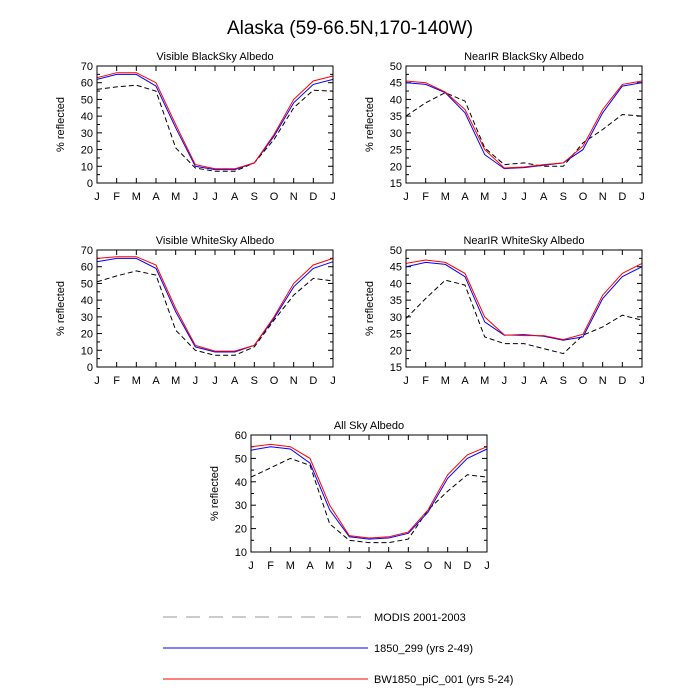 The width and height of the screenshot is (700, 700). What do you see at coordinates (396, 117) in the screenshot?
I see `y-tick-label: 35` at bounding box center [396, 117].